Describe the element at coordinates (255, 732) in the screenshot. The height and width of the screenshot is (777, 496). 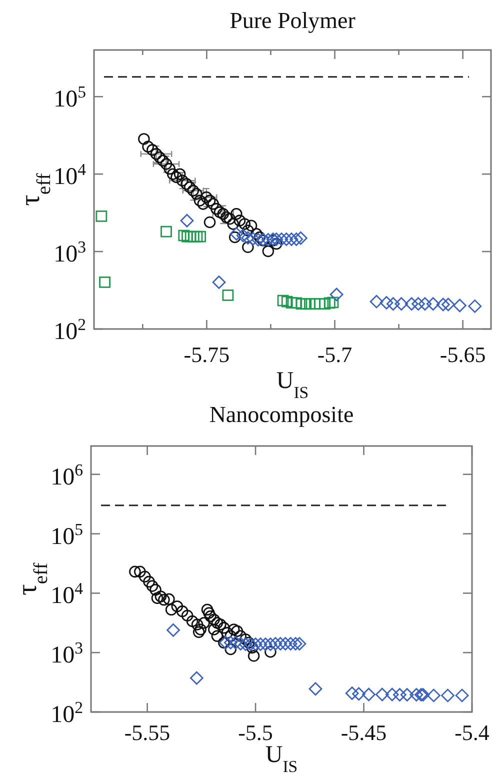
I see `x-tick-label: -5.5` at that location.